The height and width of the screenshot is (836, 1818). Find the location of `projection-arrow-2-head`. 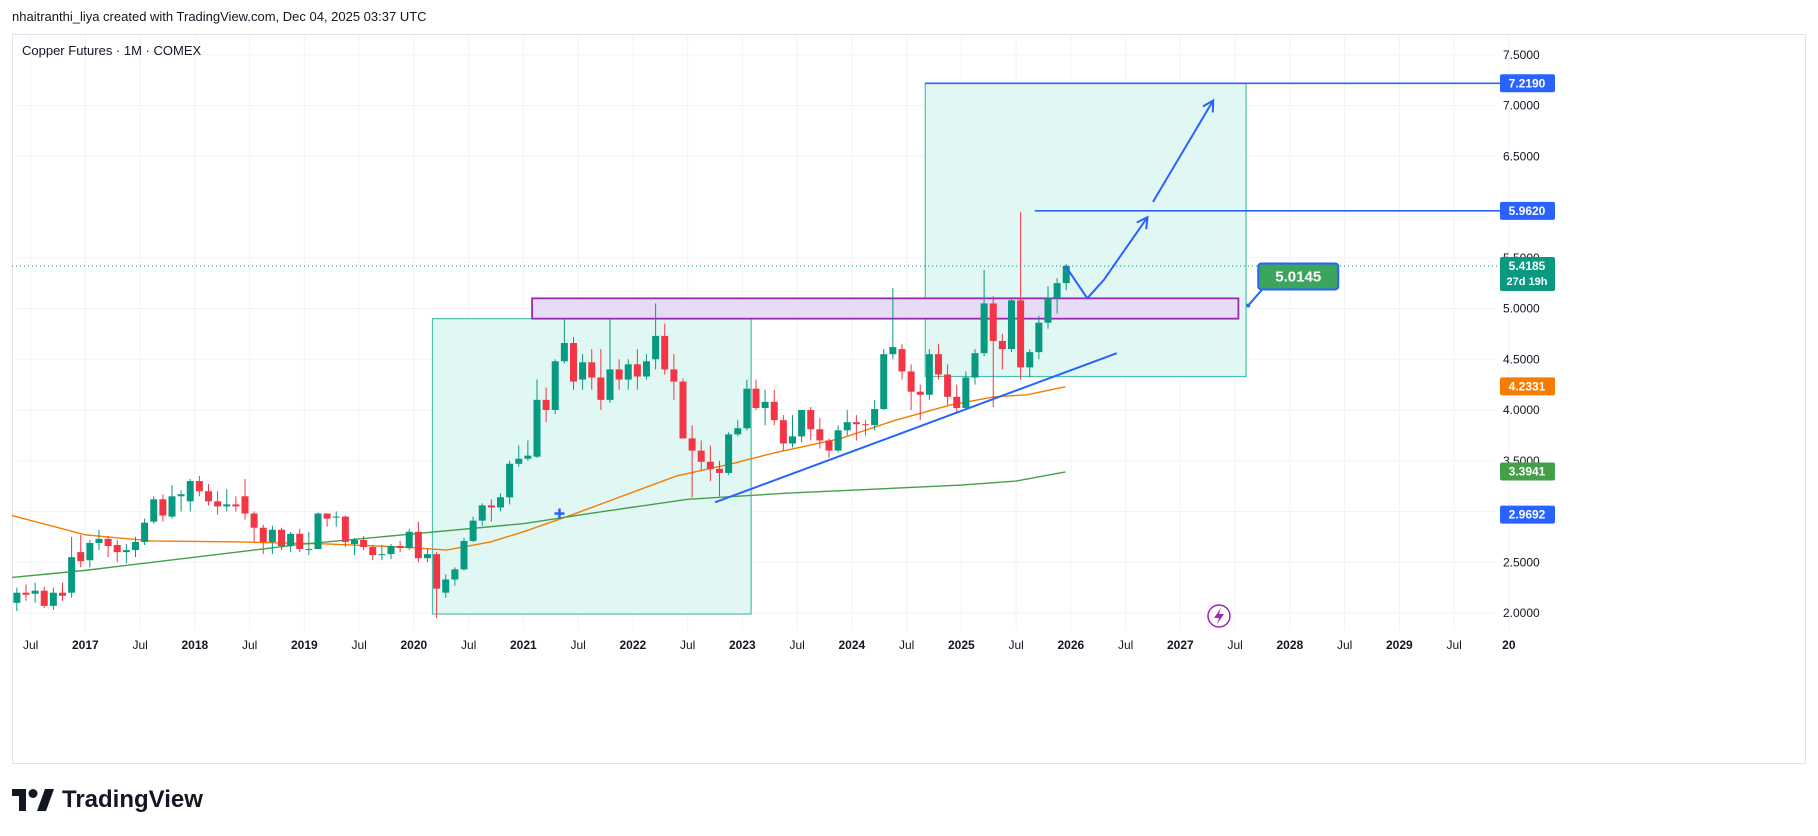

projection-arrow-2-head is located at coordinates (1208, 105).